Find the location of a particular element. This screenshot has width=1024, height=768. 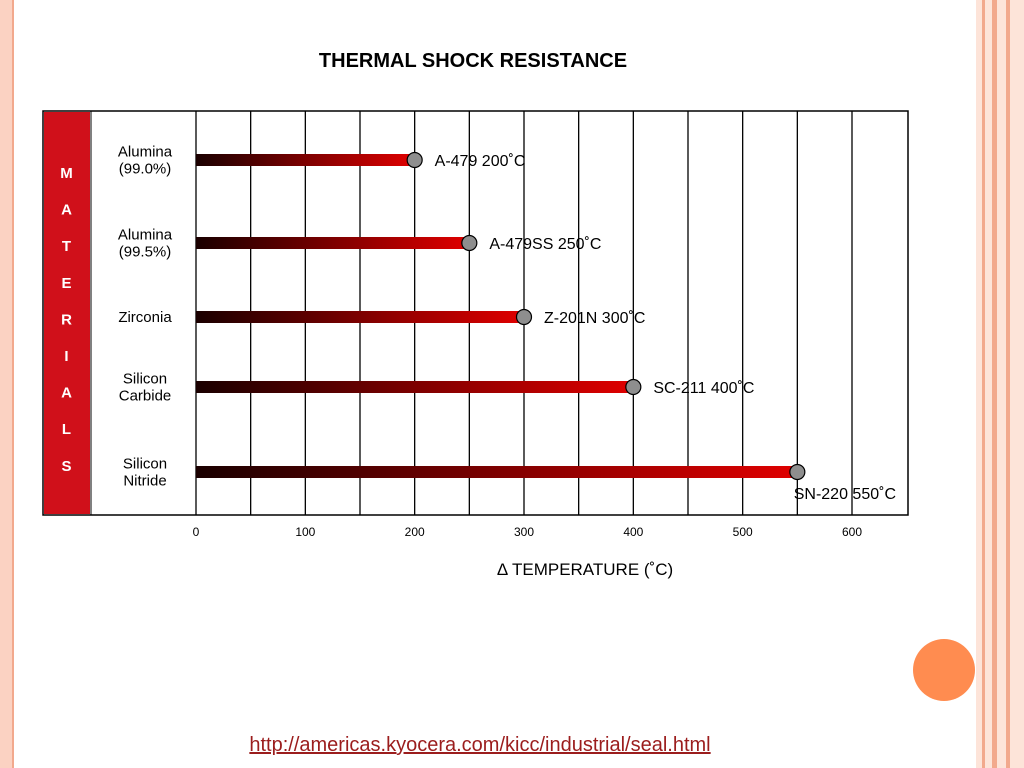

decorative-circle is located at coordinates (944, 670).